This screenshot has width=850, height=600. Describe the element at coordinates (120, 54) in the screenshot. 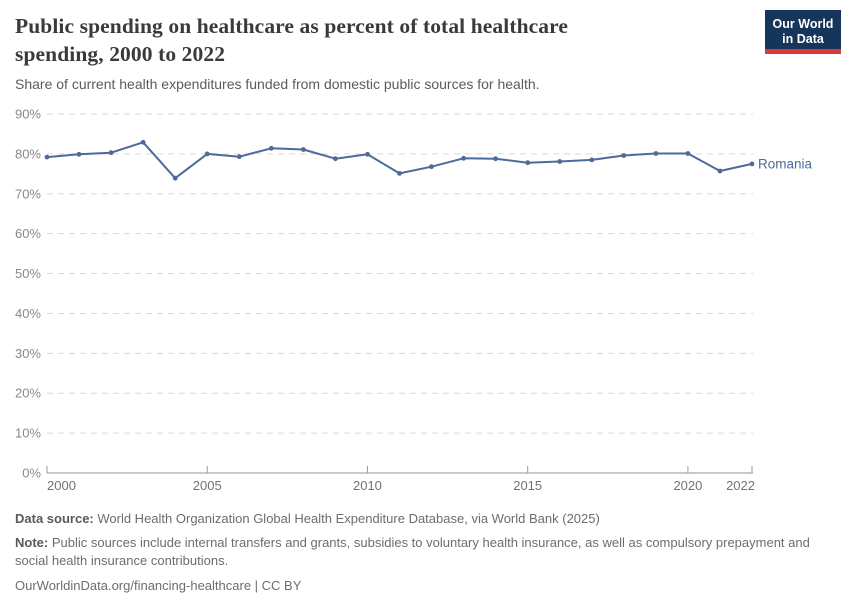

I see `page-title-line2: spending, 2000 to 2022` at that location.